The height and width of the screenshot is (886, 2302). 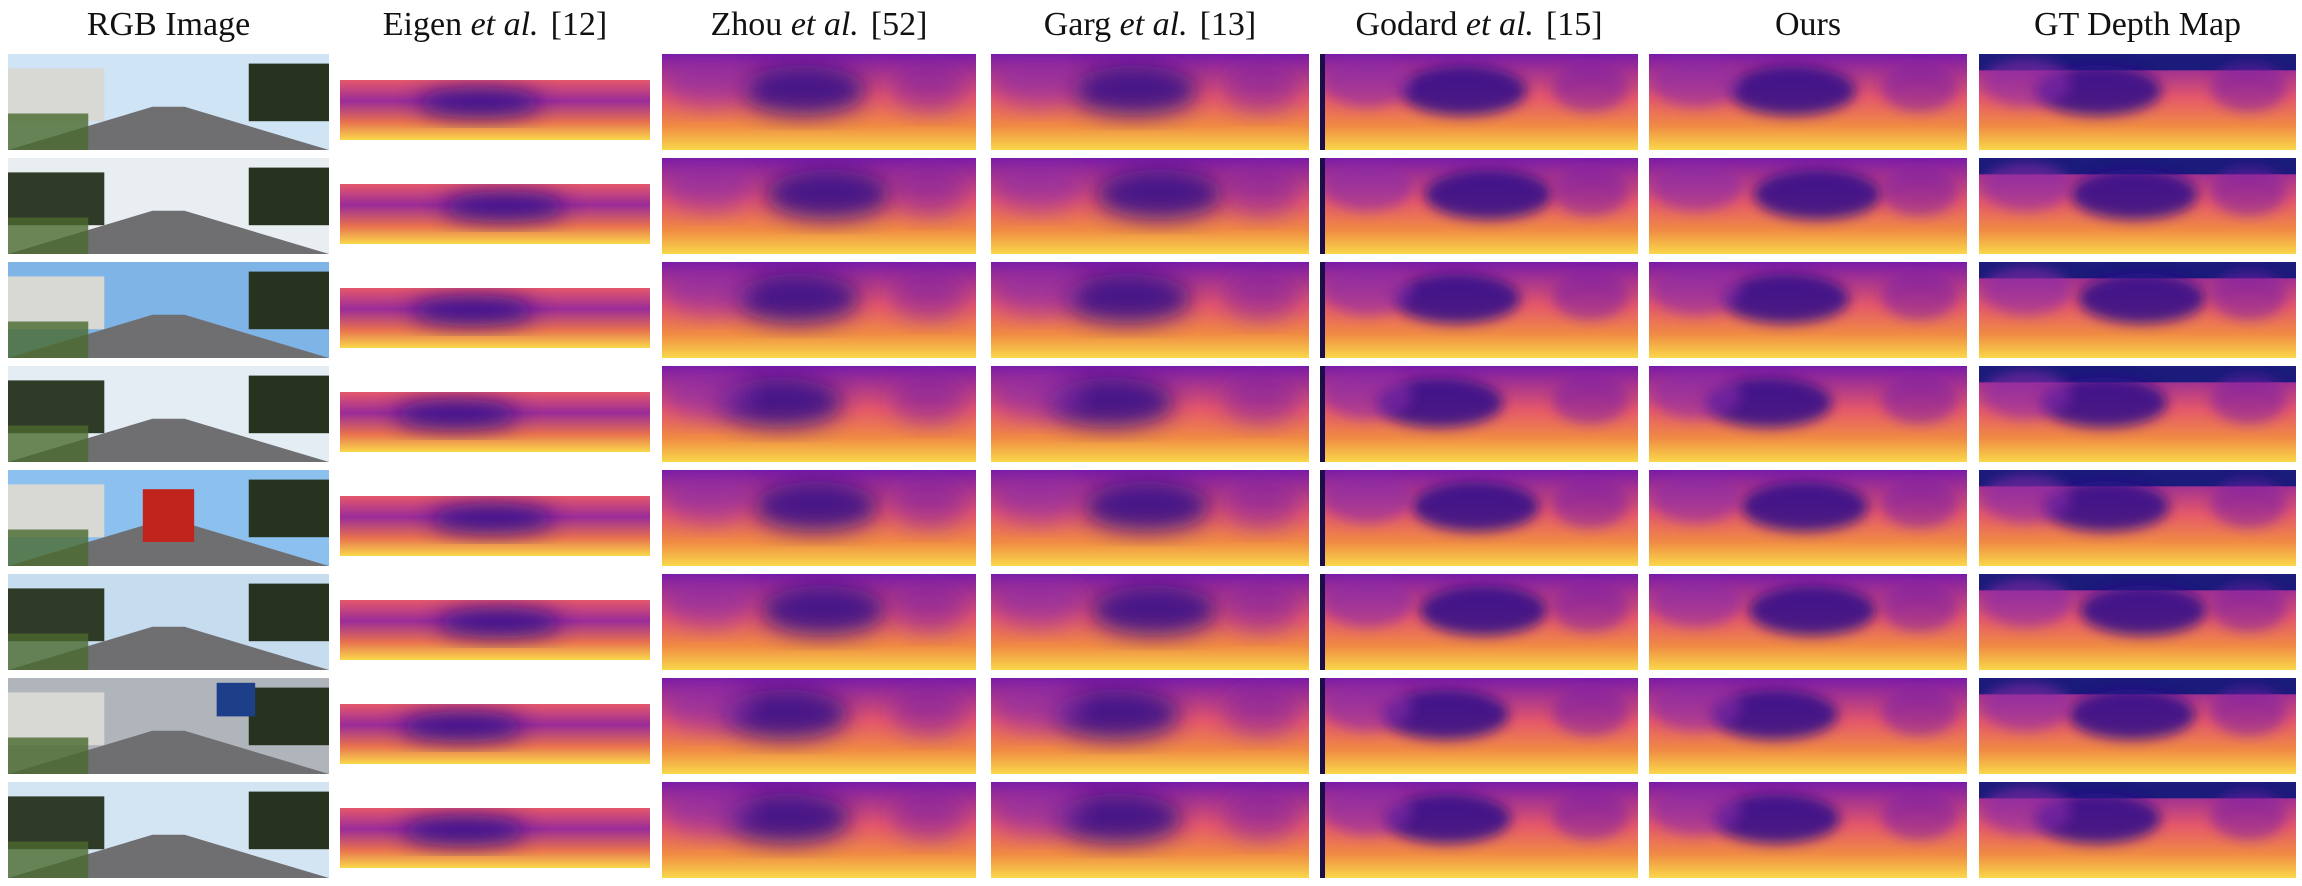 I want to click on column-label: Ours, so click(x=1808, y=24).